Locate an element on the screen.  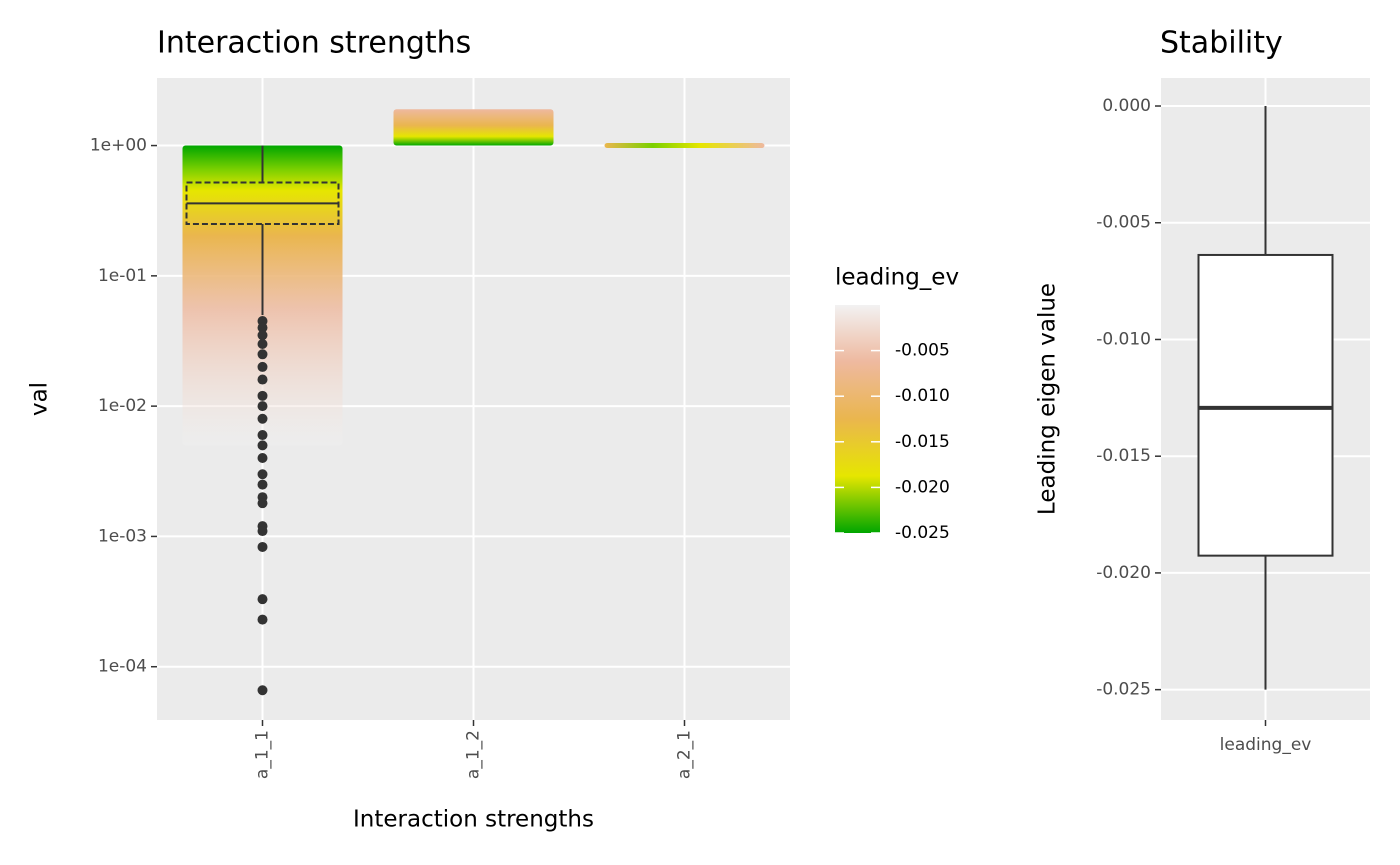
legend-label: -0.025 is located at coordinates (922, 533).